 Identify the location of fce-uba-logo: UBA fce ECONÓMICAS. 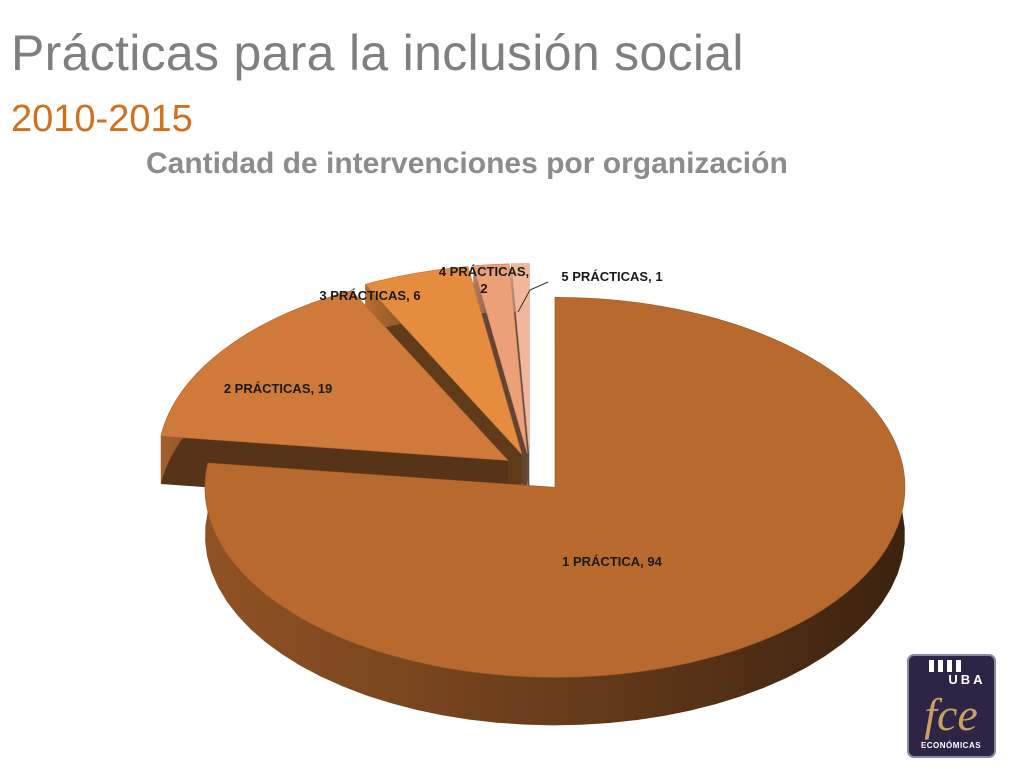
(951, 706).